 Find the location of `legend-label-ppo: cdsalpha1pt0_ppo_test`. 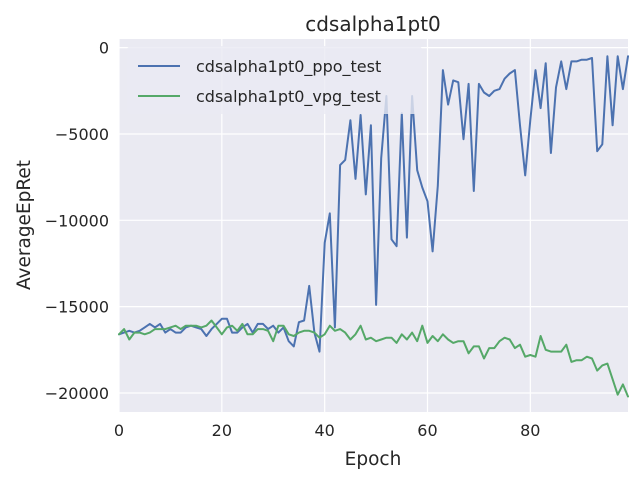

legend-label-ppo: cdsalpha1pt0_ppo_test is located at coordinates (288, 67).